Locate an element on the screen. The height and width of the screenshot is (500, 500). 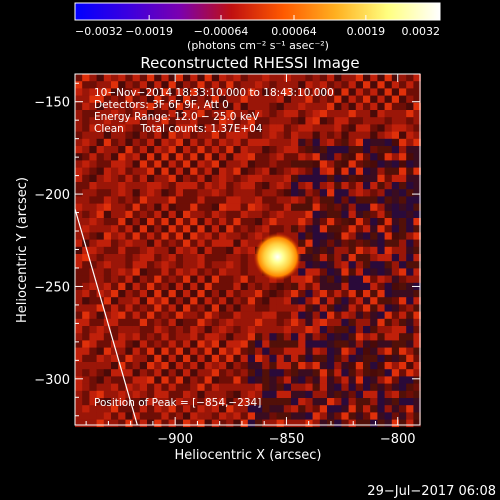
y-tick-label: −250 is located at coordinates (52, 287).